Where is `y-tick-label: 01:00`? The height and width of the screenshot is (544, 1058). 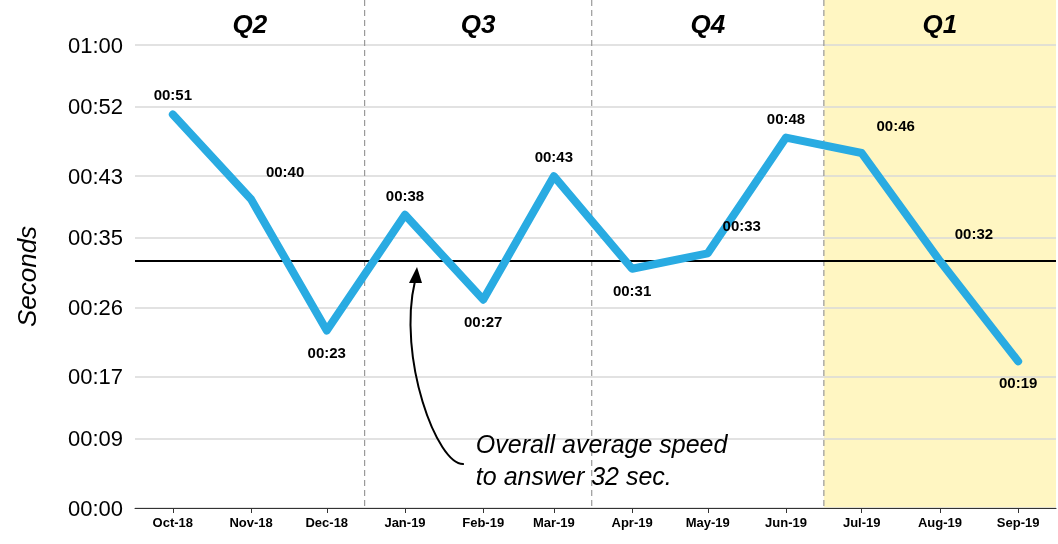
y-tick-label: 01:00 is located at coordinates (95, 45).